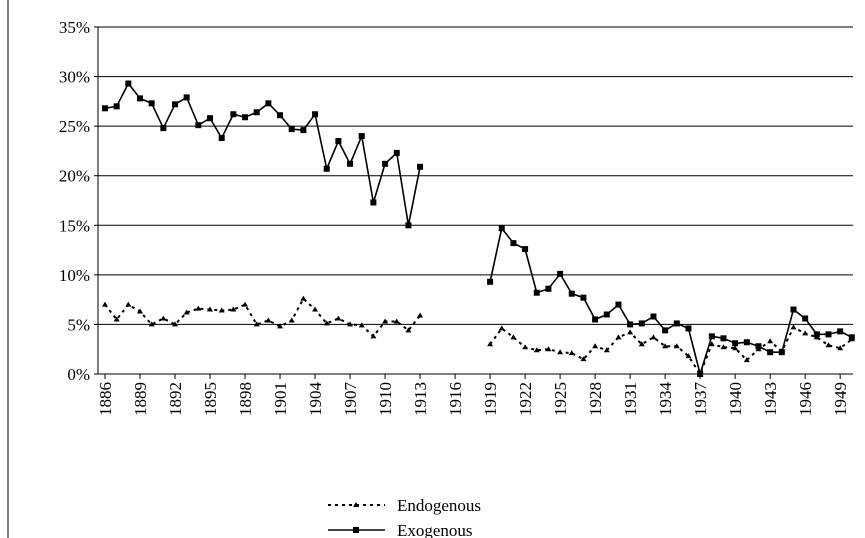  Describe the element at coordinates (840, 399) in the screenshot. I see `x-tick-label: 1949` at that location.